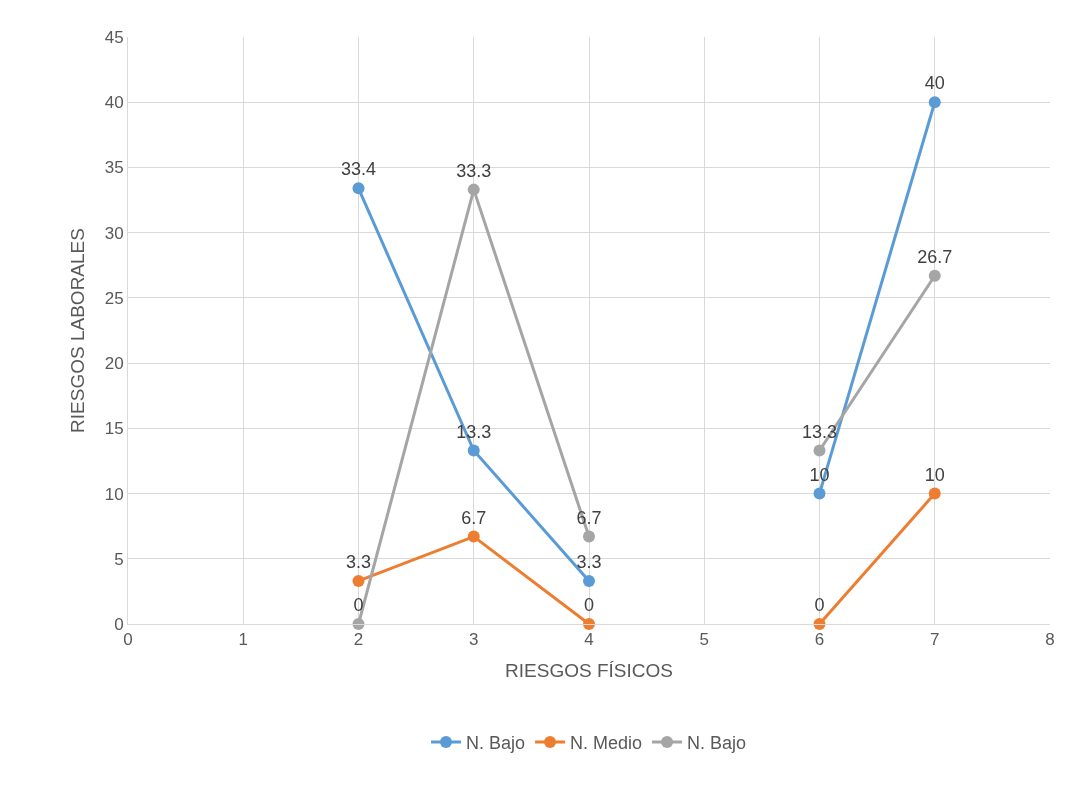 Image resolution: width=1083 pixels, height=798 pixels. What do you see at coordinates (474, 640) in the screenshot?
I see `x-tick-label: 3` at bounding box center [474, 640].